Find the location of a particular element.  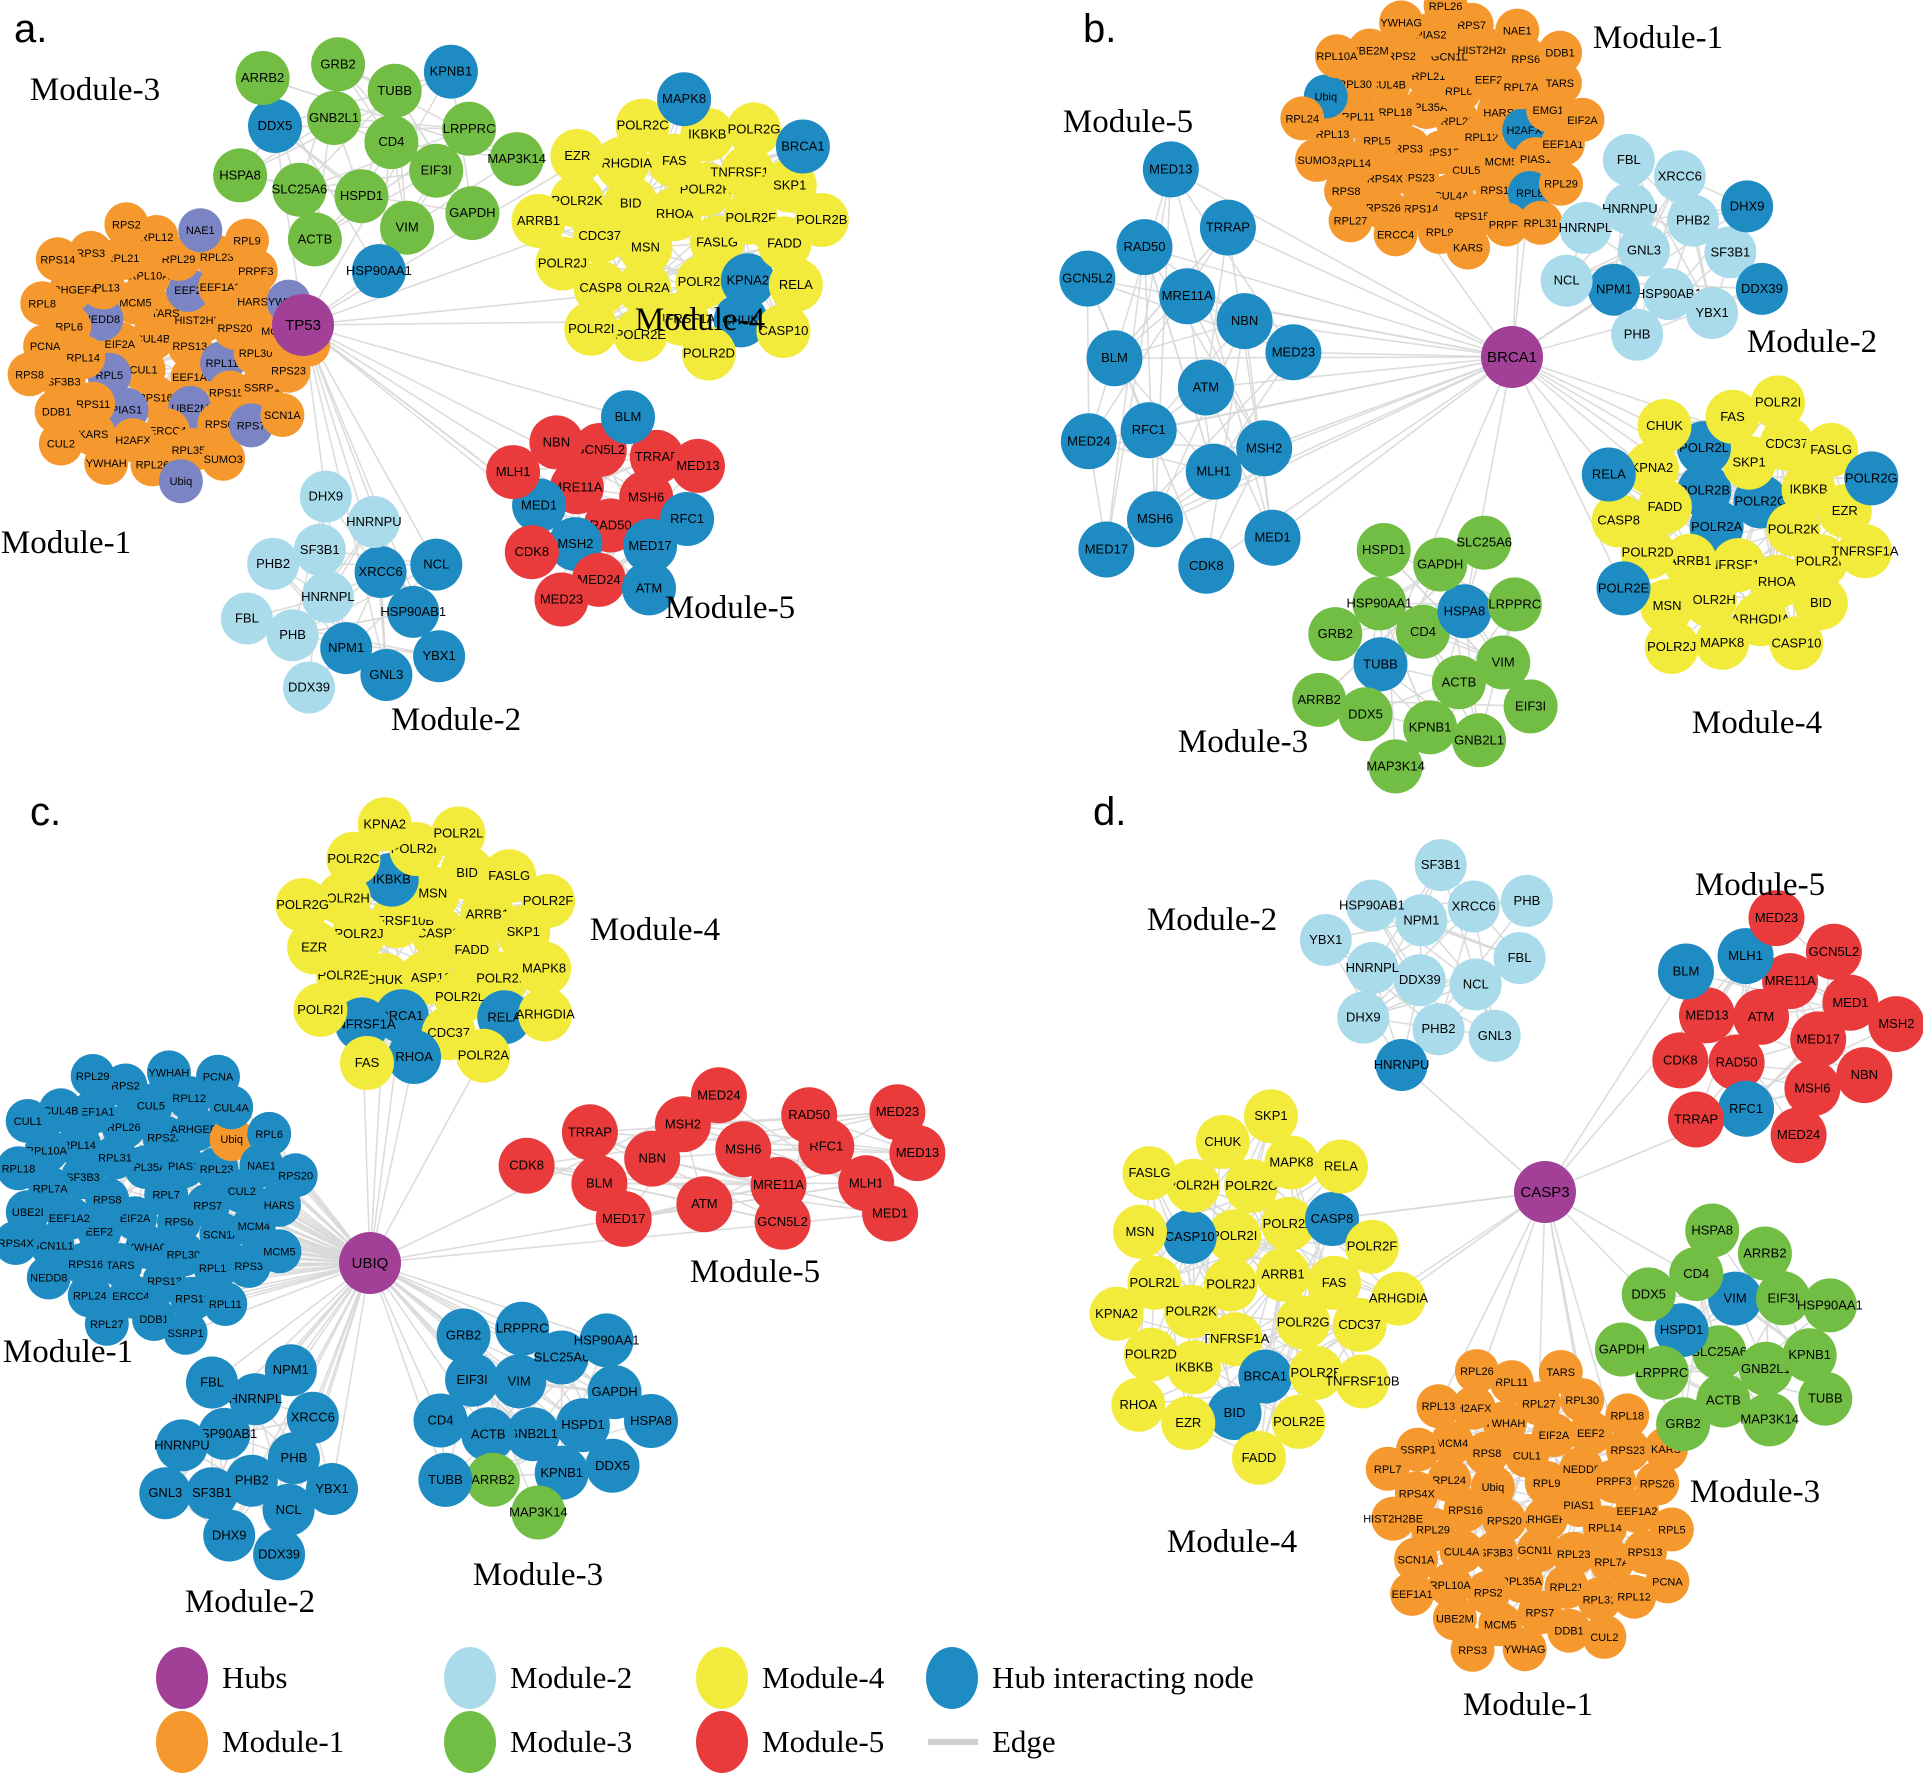

node-label-POLR2J: POLR2J is located at coordinates (1671, 646).